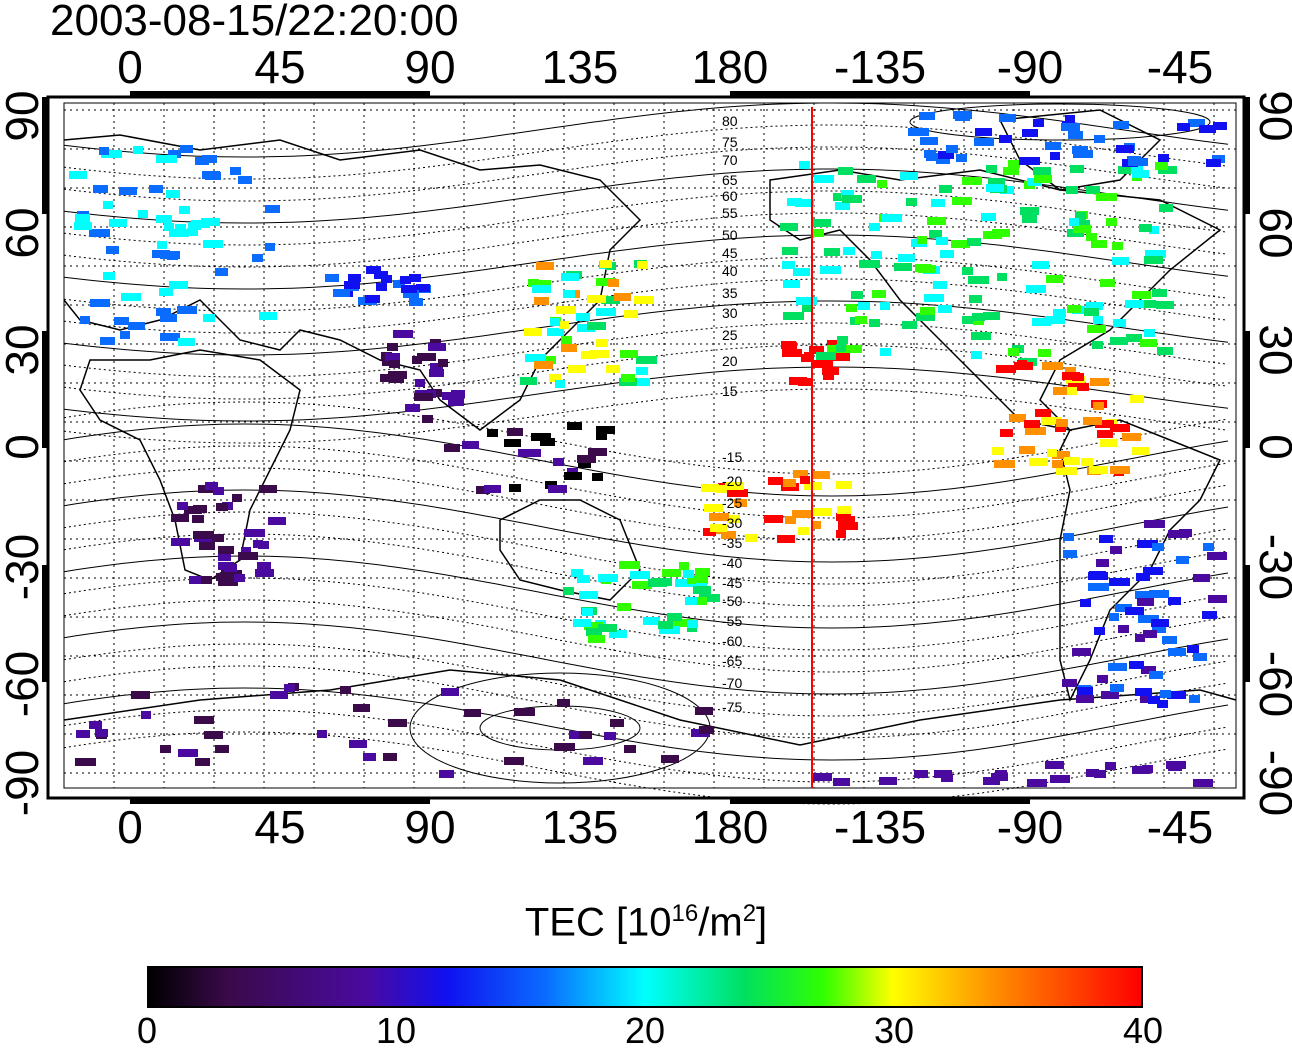 The width and height of the screenshot is (1292, 1057). What do you see at coordinates (1271, 116) in the screenshot?
I see `lat-tick-right: 90` at bounding box center [1271, 116].